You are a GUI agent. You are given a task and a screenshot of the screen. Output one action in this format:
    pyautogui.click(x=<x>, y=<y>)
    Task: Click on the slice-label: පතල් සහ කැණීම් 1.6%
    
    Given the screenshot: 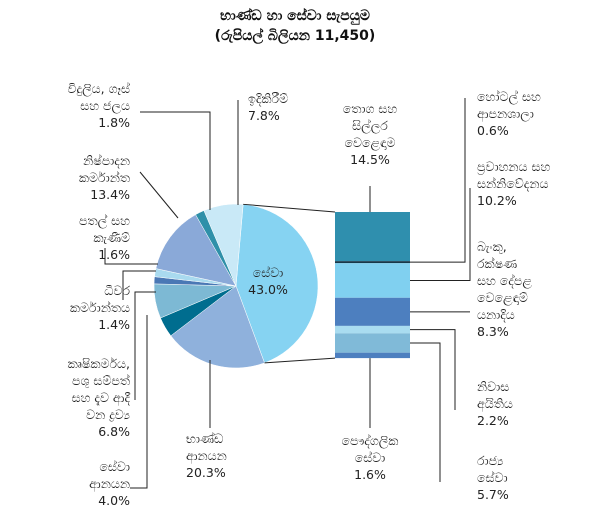 What is the action you would take?
    pyautogui.click(x=104, y=237)
    